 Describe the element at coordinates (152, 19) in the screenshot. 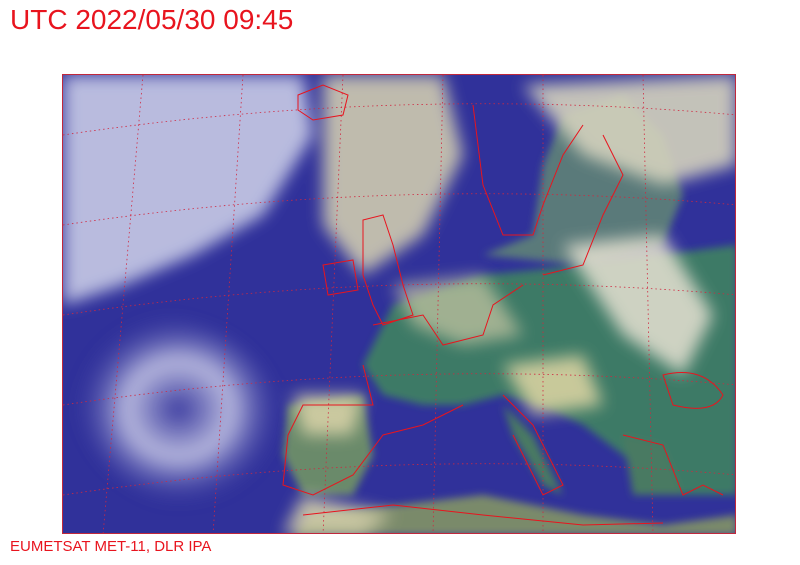

I see `timestamp-title: UTC 2022/05/30 09:45` at that location.